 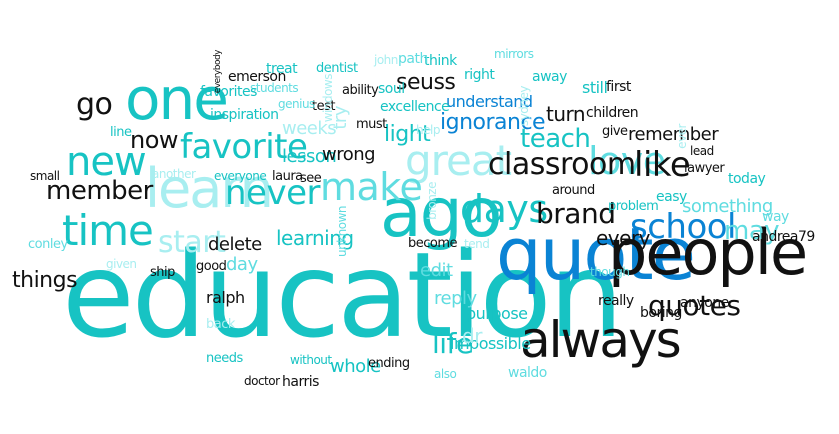 I want to click on word-brand: brand, so click(x=576, y=213).